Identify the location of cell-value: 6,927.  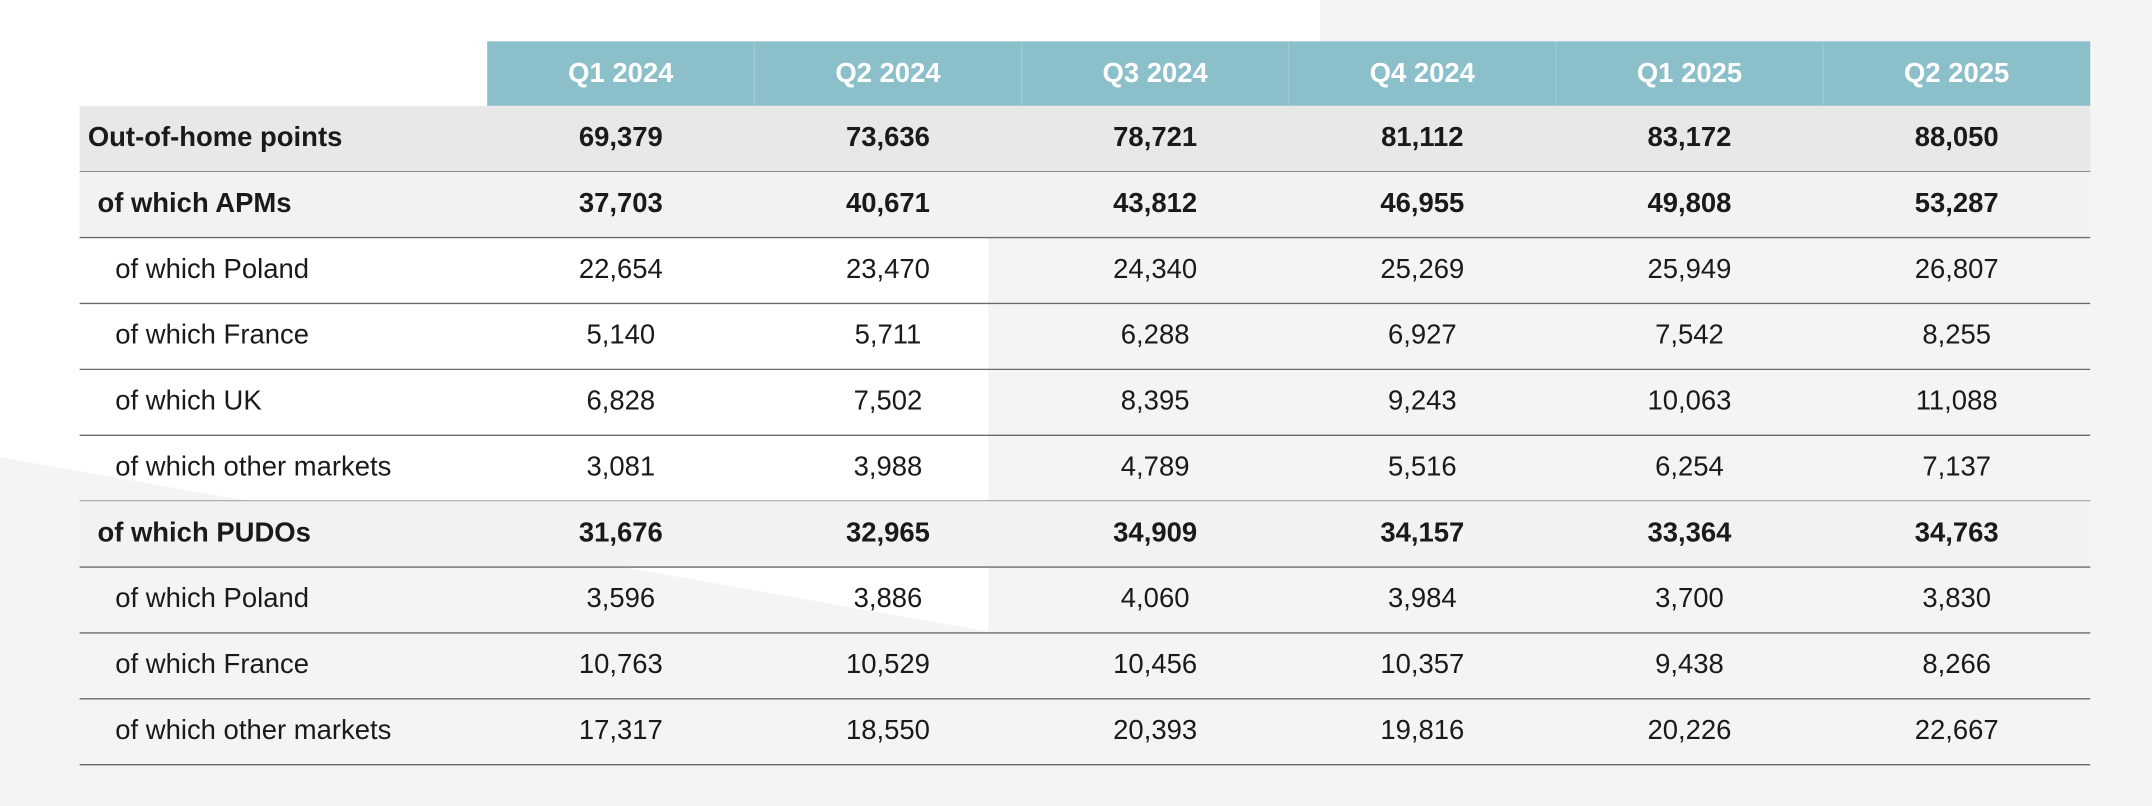
(1422, 334).